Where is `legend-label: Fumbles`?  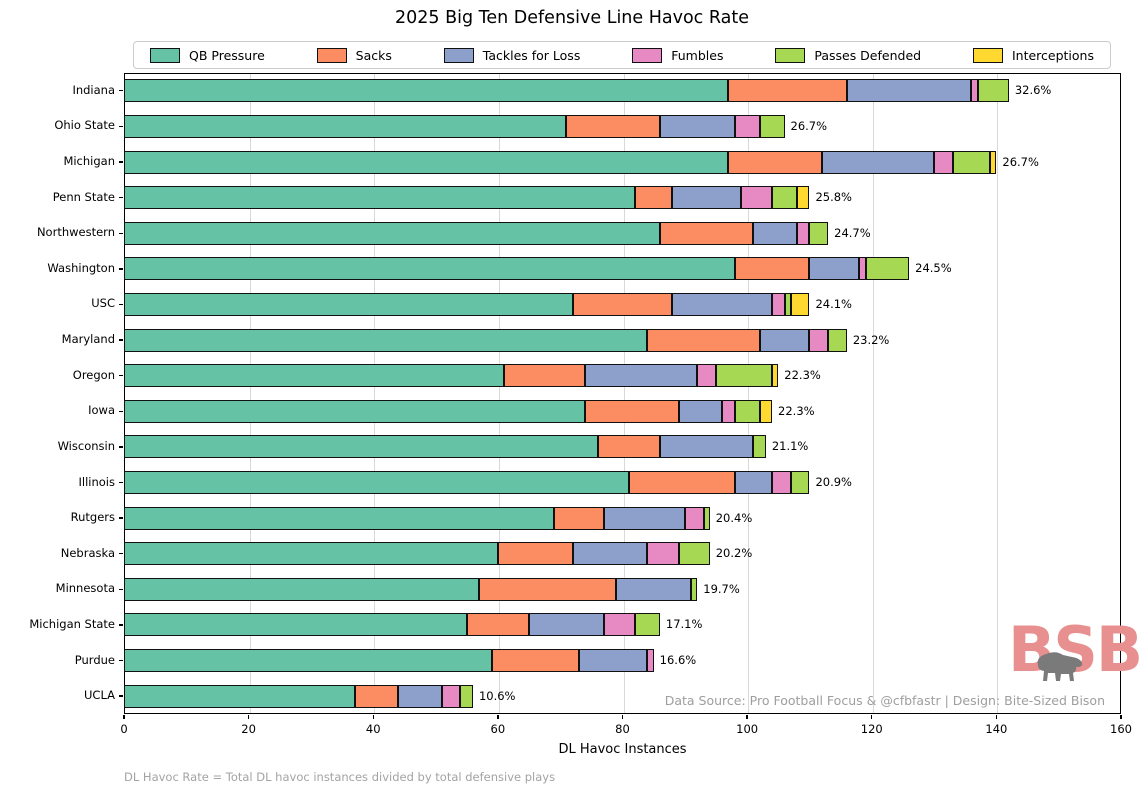
legend-label: Fumbles is located at coordinates (697, 55).